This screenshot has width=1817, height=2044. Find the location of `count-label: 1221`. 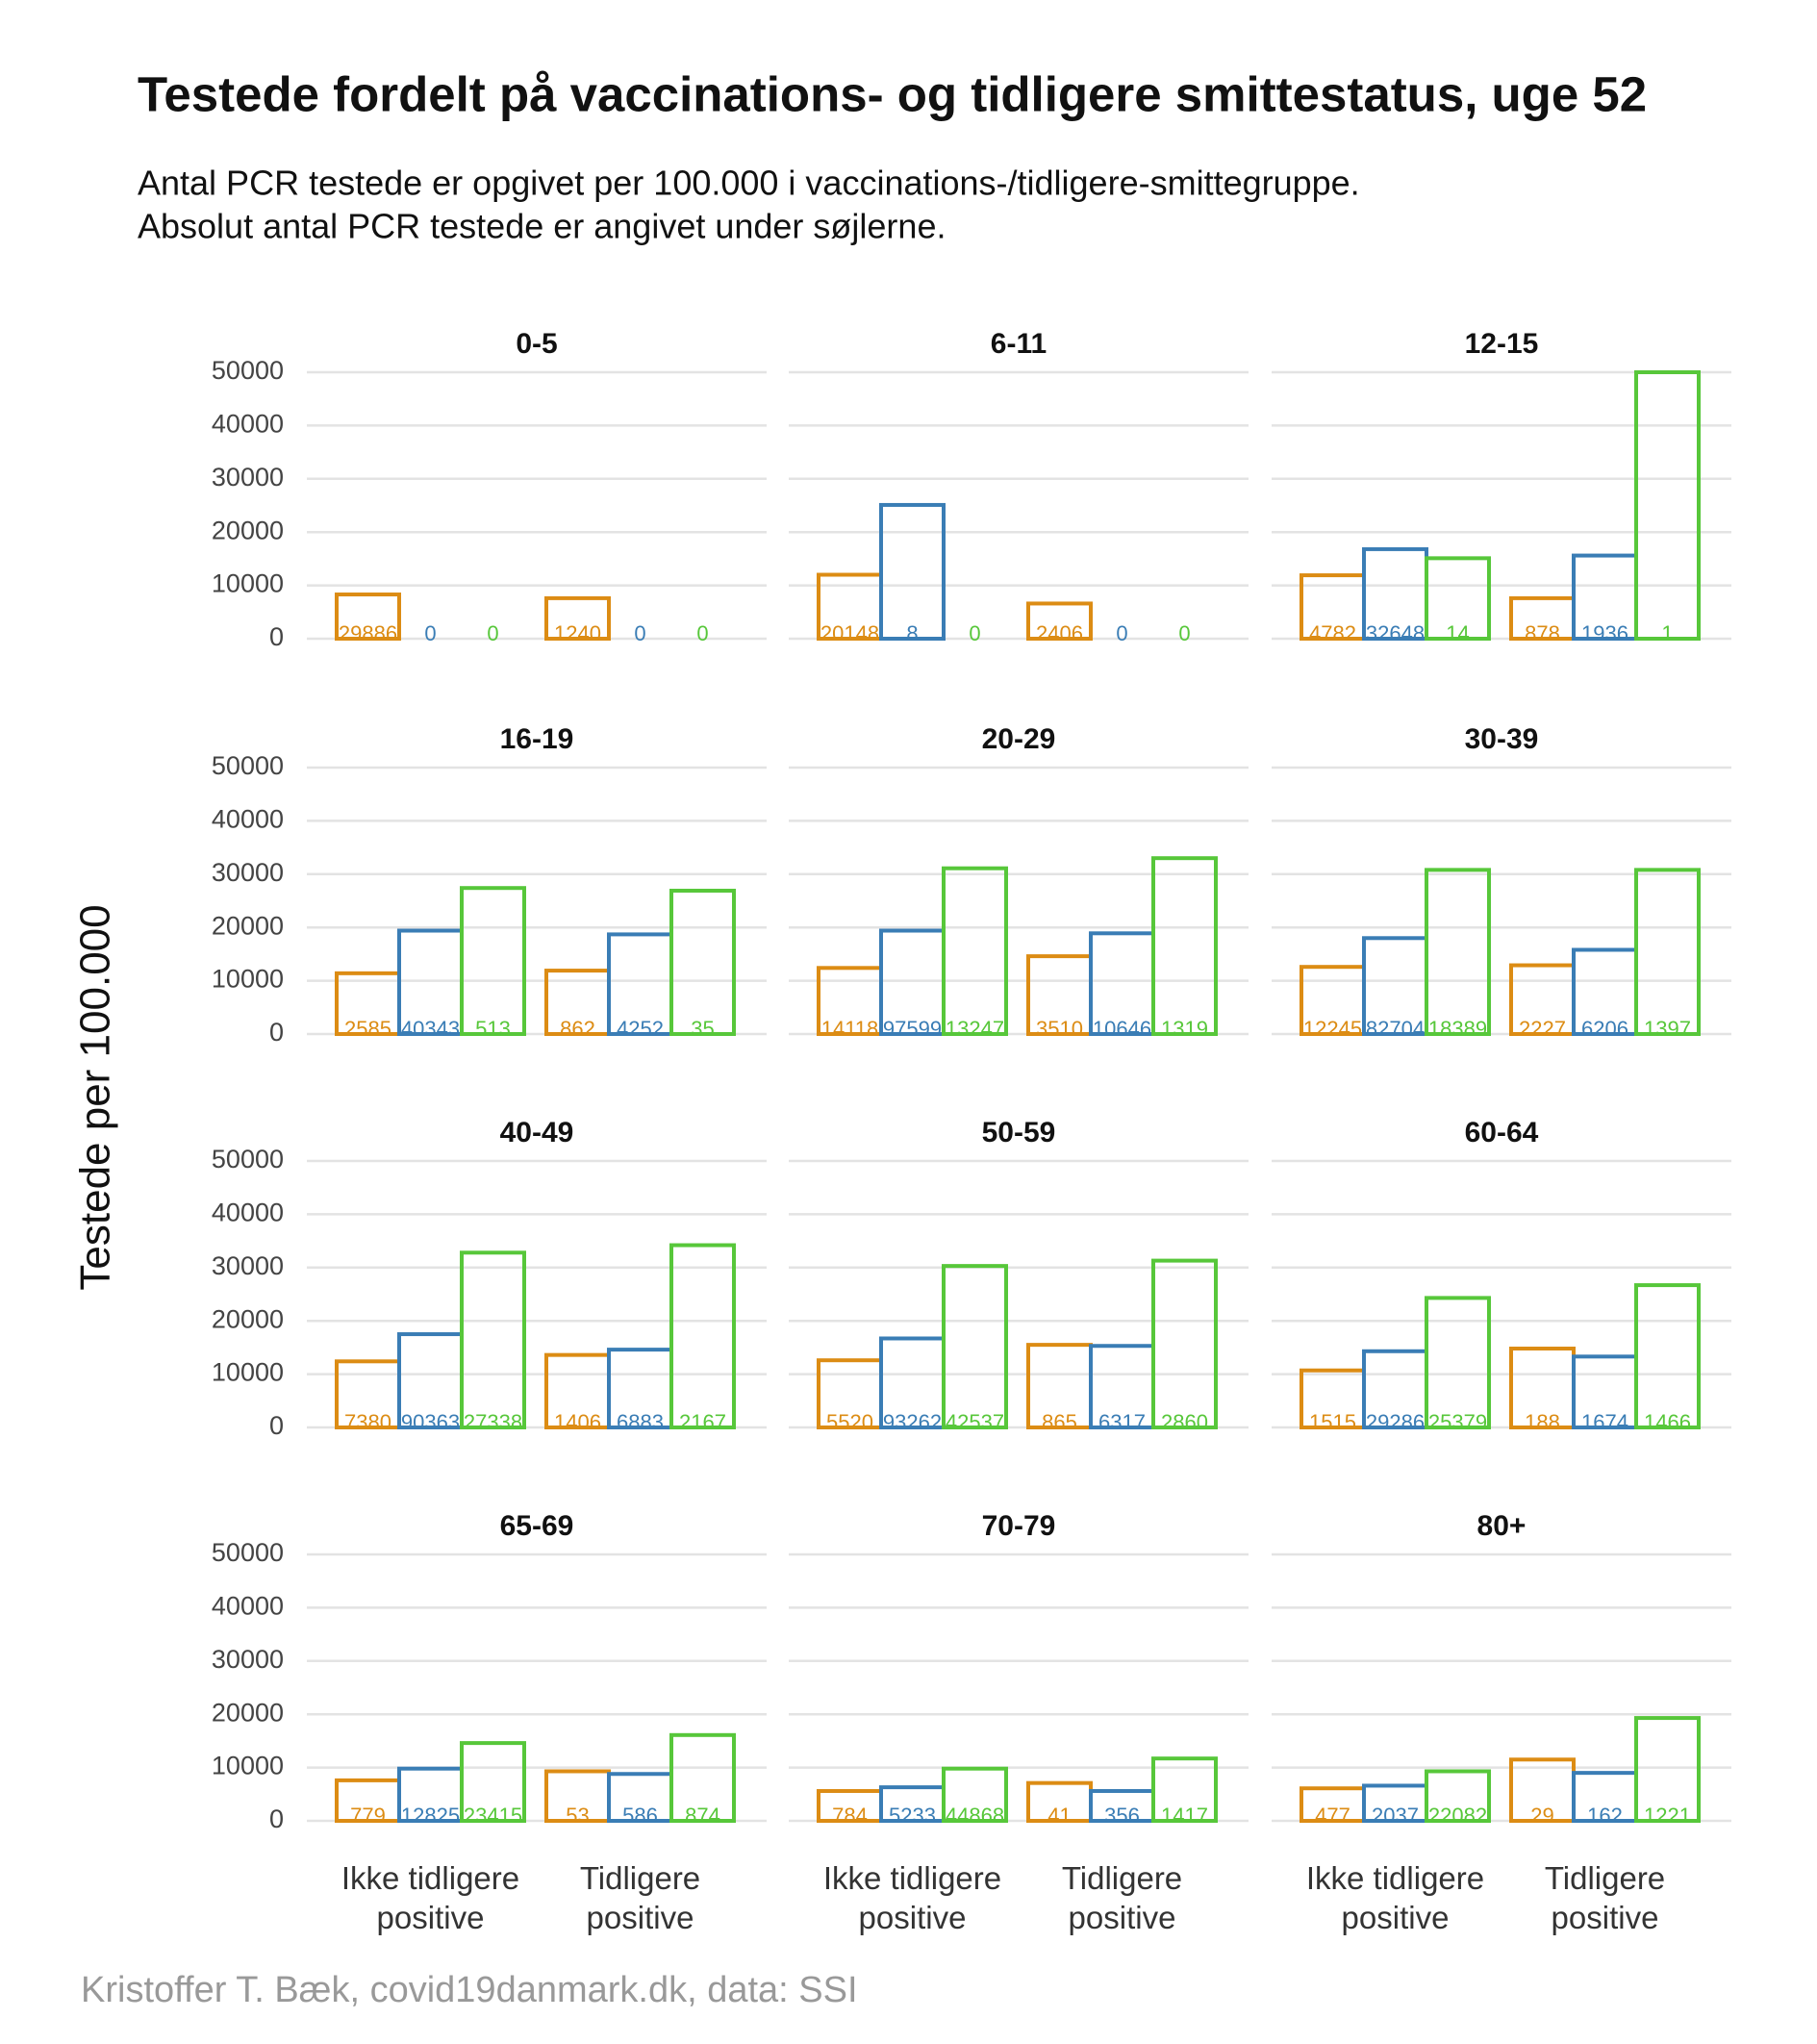

count-label: 1221 is located at coordinates (1668, 1816).